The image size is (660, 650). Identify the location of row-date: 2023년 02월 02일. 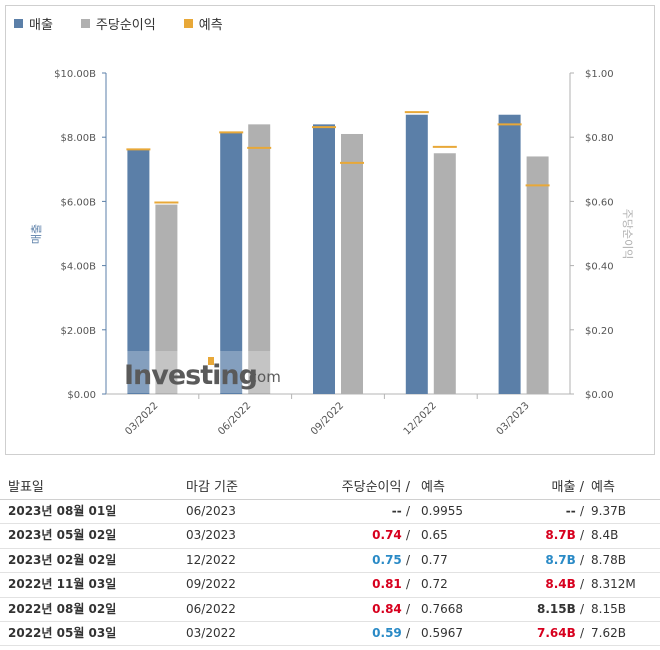
(62, 559).